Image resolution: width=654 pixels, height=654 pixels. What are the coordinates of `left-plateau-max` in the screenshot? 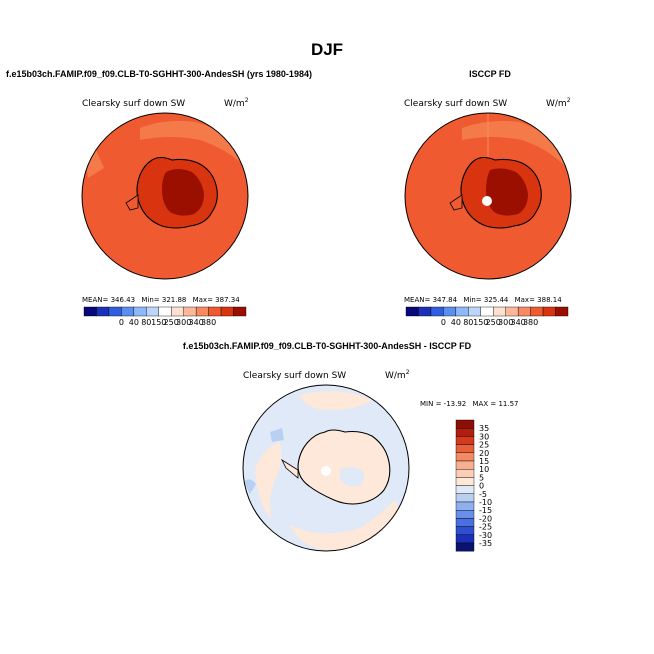 It's located at (183, 192).